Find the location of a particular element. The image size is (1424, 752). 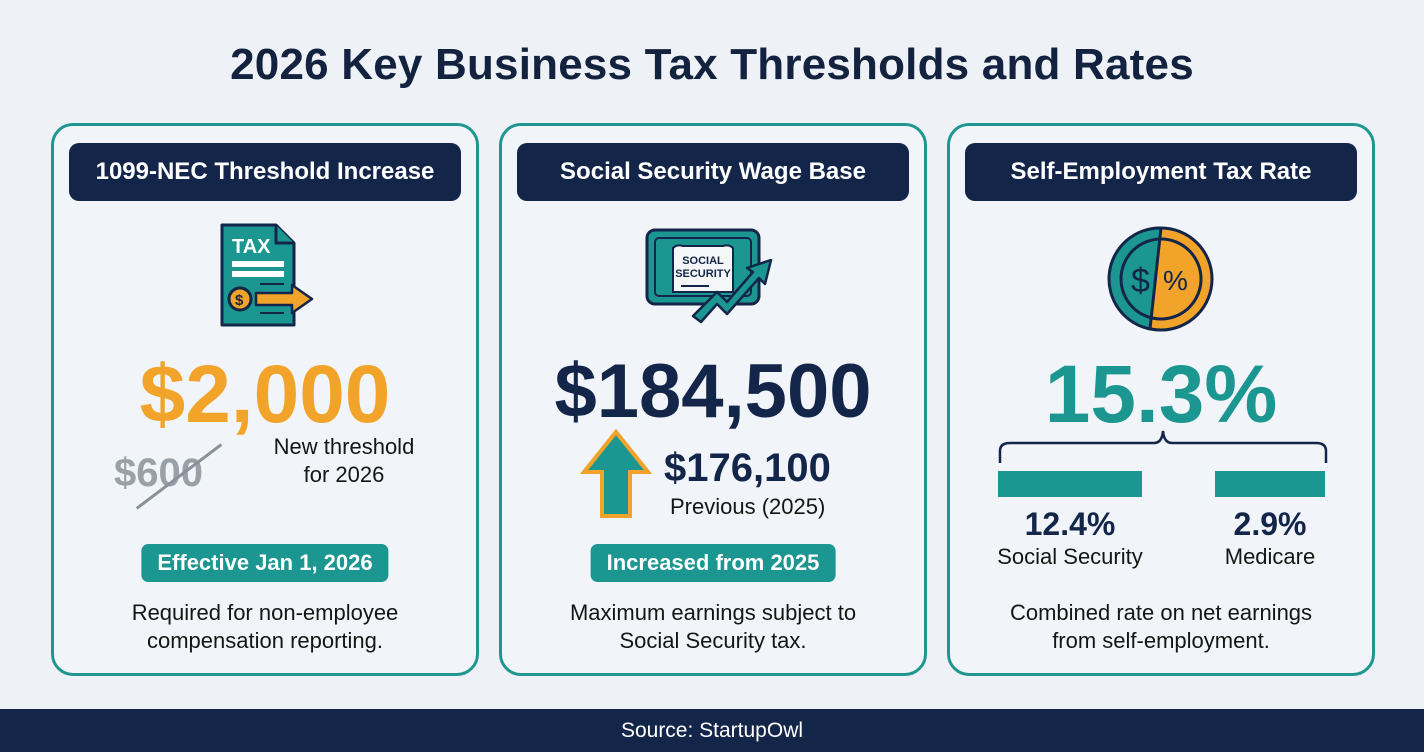

medicare-rate-value: 2.9% is located at coordinates (1270, 524).